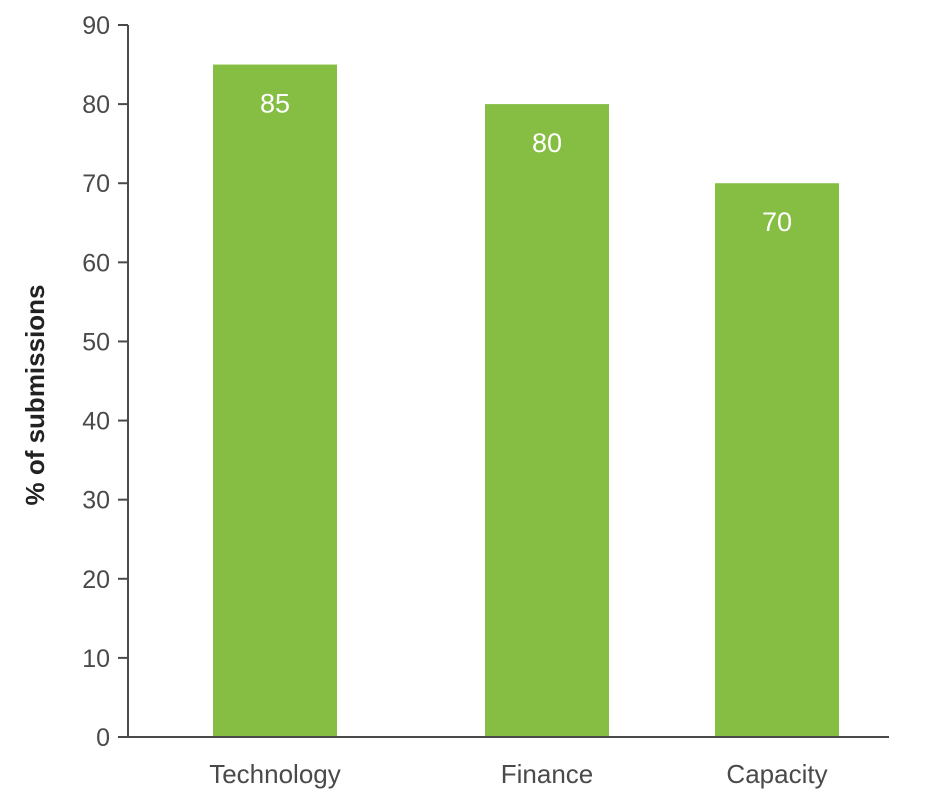 The image size is (933, 806). What do you see at coordinates (275, 774) in the screenshot?
I see `x-tick-label: Technology` at bounding box center [275, 774].